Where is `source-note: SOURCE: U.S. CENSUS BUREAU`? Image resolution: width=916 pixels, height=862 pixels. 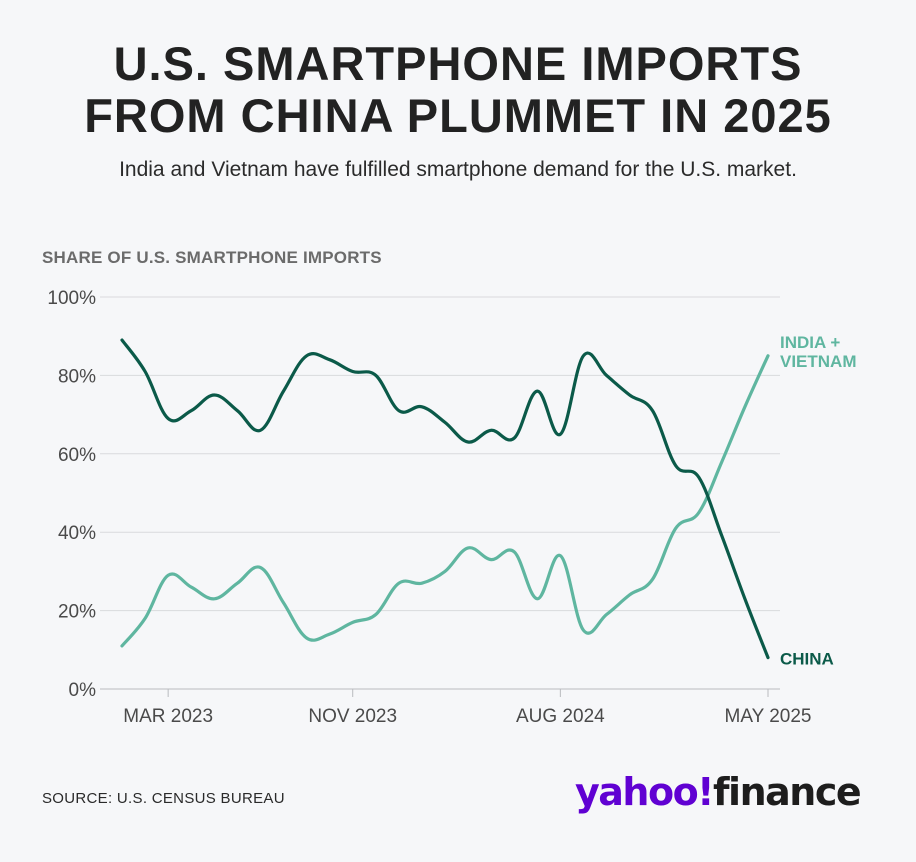 source-note: SOURCE: U.S. CENSUS BUREAU is located at coordinates (163, 798).